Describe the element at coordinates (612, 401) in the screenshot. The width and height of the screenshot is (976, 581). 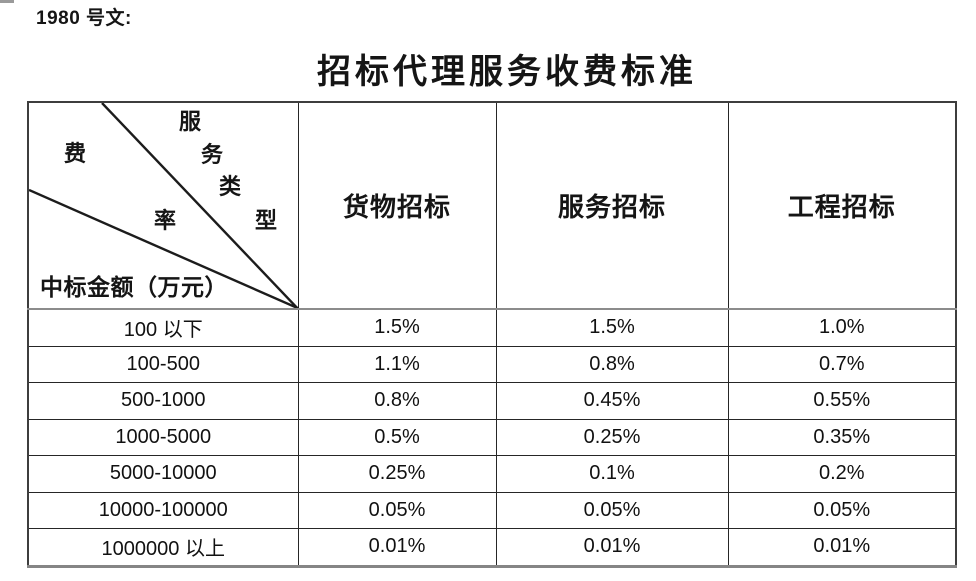
I see `rate-cell: 0.45%` at that location.